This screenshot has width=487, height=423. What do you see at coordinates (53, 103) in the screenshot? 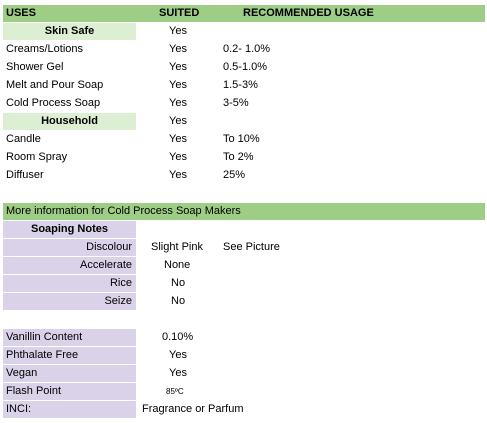
I see `row-use: Cold Process Soap` at bounding box center [53, 103].